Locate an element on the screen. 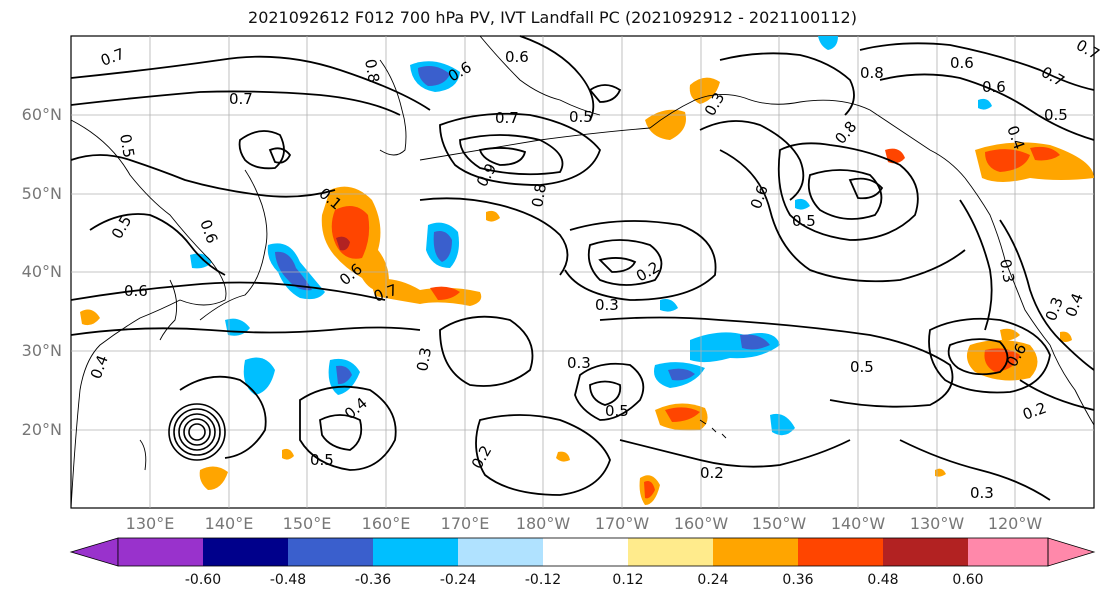 The width and height of the screenshot is (1105, 601). blue-patch-sea is located at coordinates (201, 261).